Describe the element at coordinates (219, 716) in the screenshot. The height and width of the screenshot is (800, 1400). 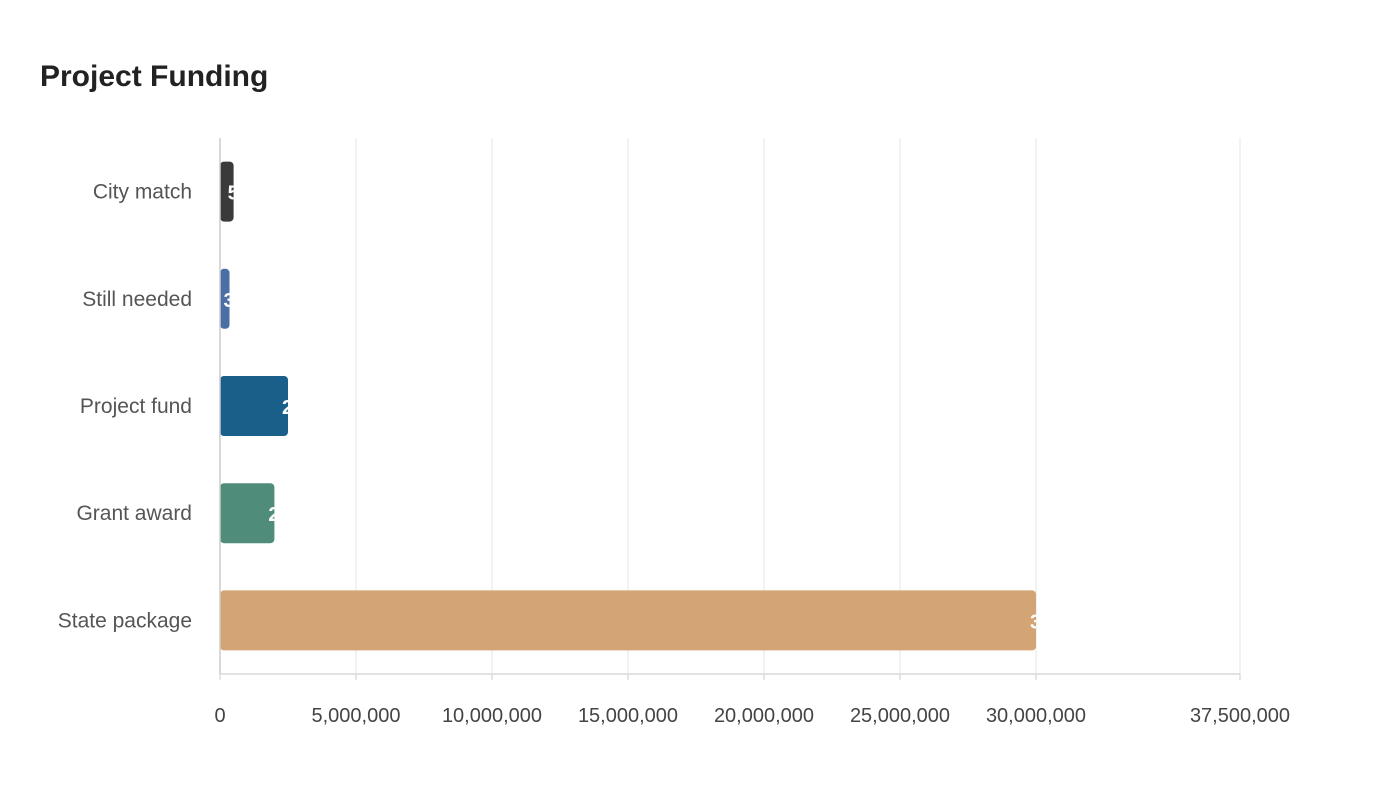
I see `x-tick-label: 0` at that location.